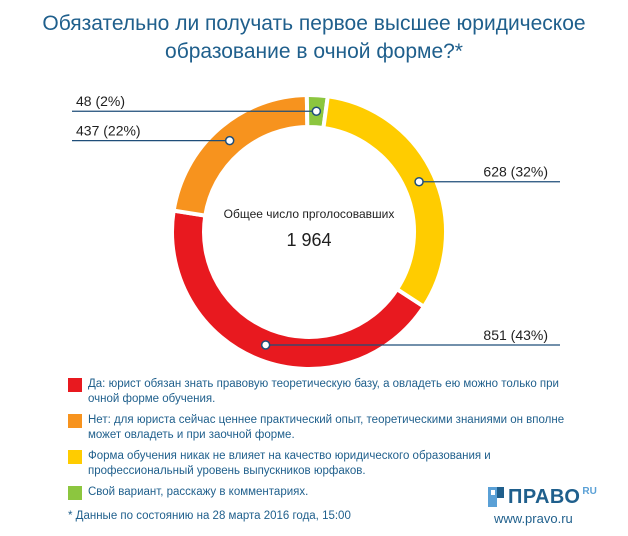  I want to click on legend-swatch-other, so click(75, 493).